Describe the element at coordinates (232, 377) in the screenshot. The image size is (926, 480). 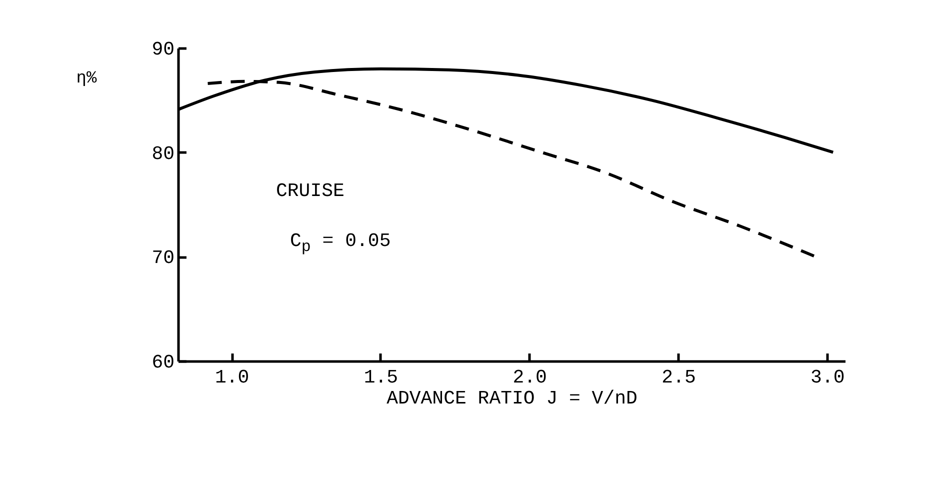
I see `x-tick-label: 1.0` at that location.